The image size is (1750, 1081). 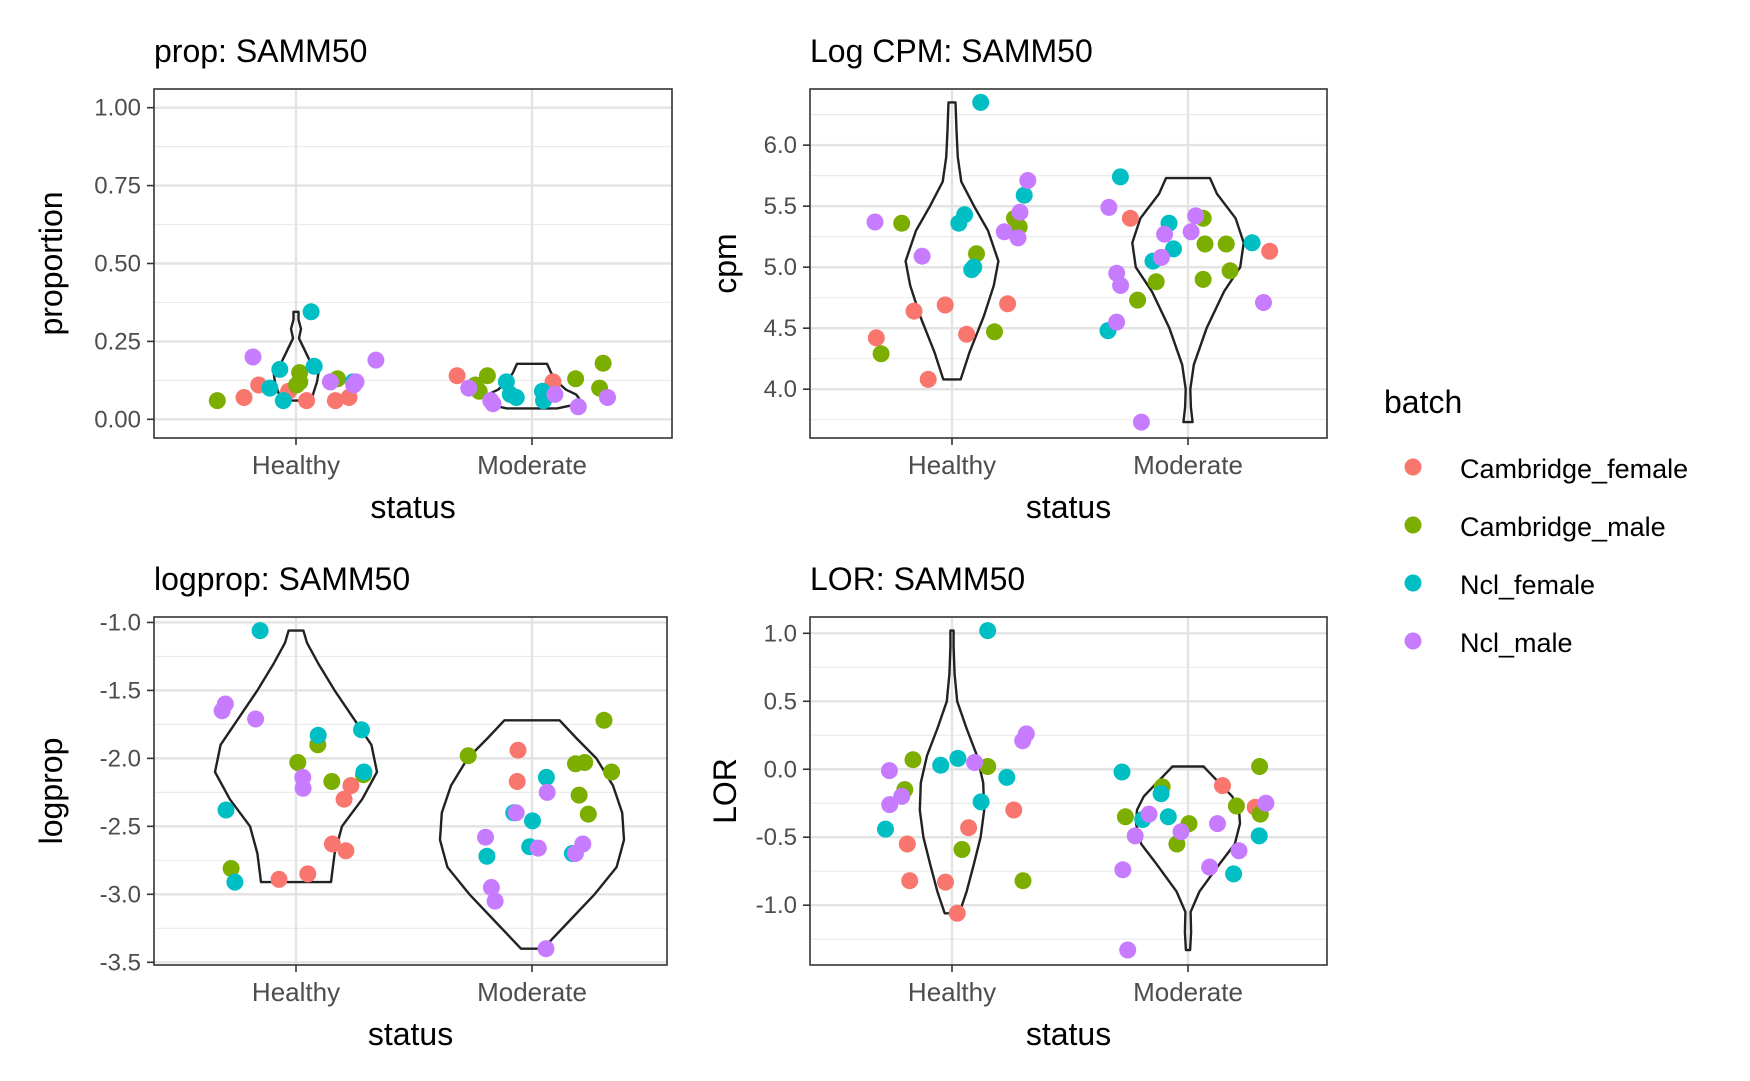 What do you see at coordinates (120, 826) in the screenshot?
I see `y-tick-label: -2.5` at bounding box center [120, 826].